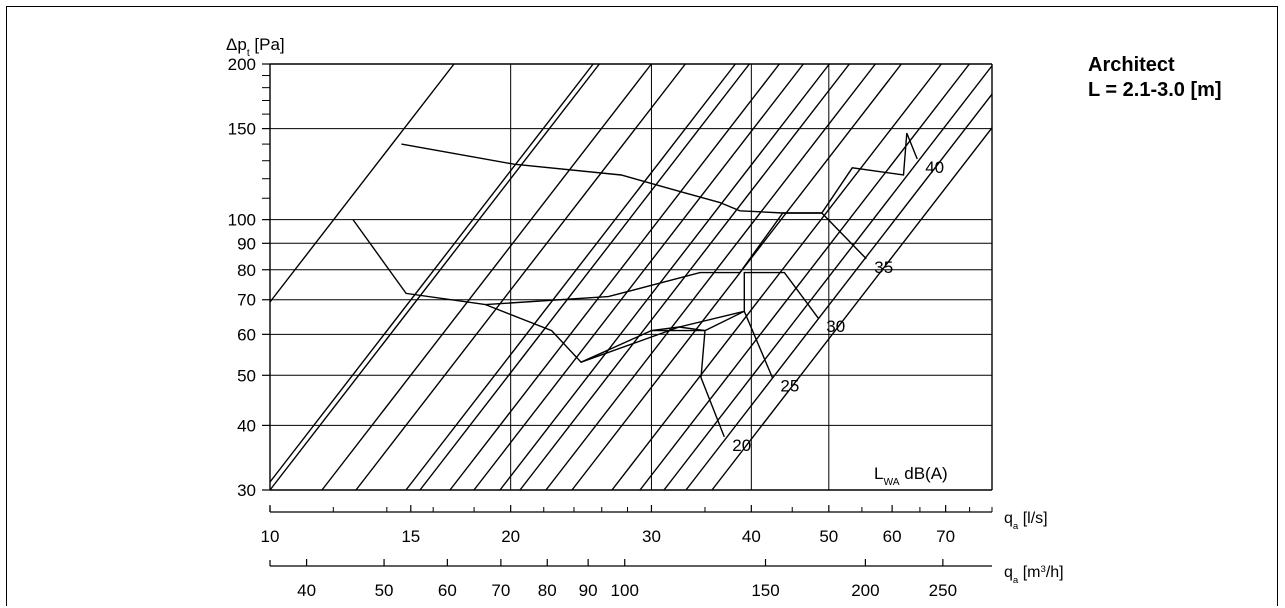 This screenshot has height=608, width=1285. I want to click on x-axis-ls-label: qa [l/s], so click(1026, 521).